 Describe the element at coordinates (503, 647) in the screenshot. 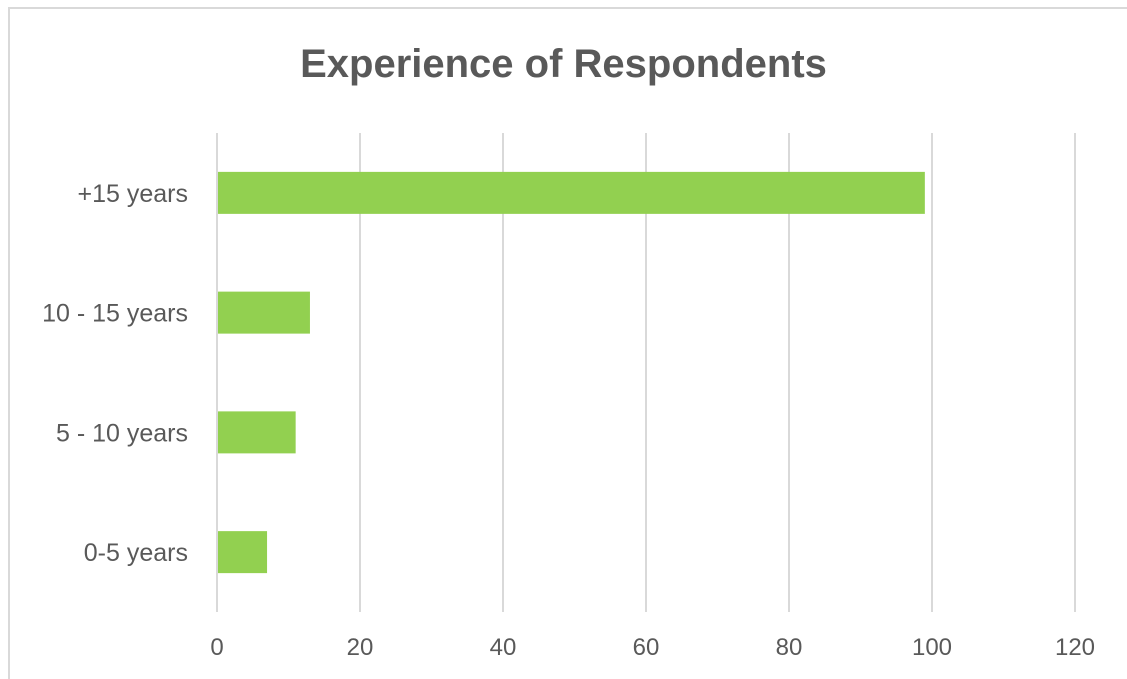

I see `x-tick-label: 40` at that location.